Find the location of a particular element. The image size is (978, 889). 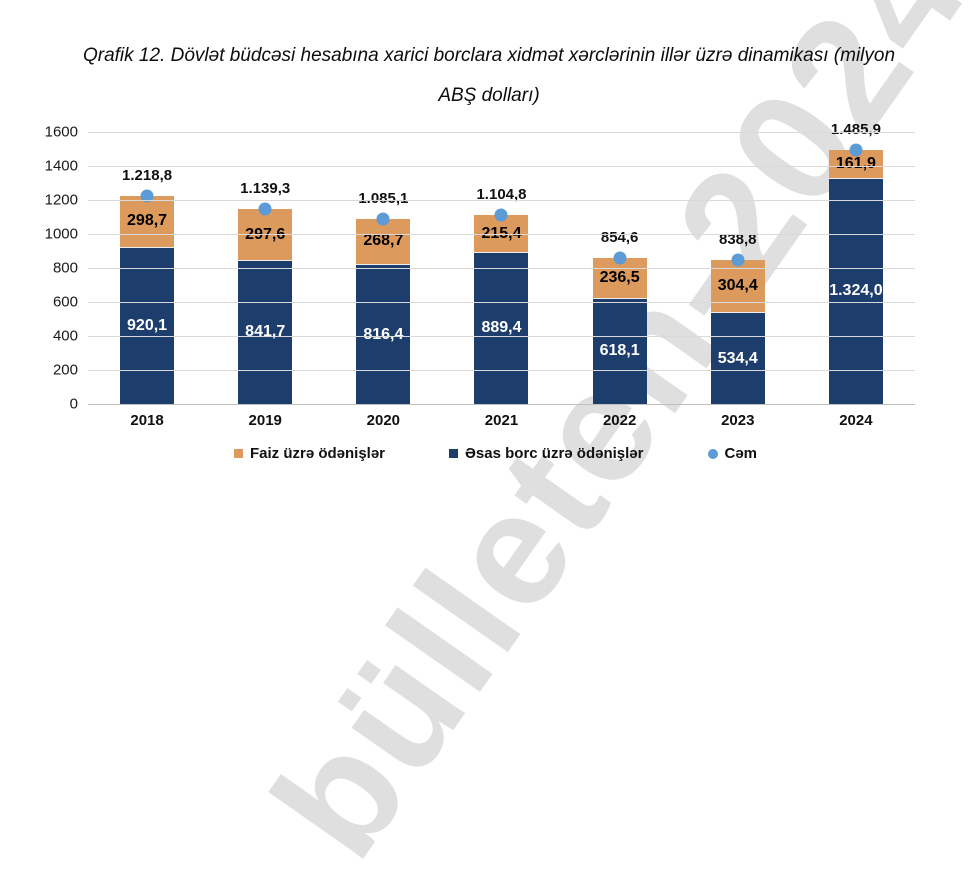

interest-segment: 298,7 is located at coordinates (147, 221).